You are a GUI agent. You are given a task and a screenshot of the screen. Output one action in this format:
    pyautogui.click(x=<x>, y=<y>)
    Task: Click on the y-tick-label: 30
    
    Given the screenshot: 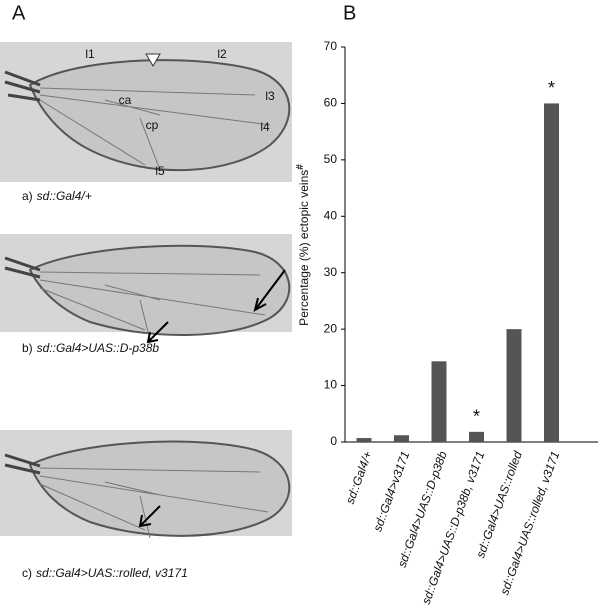 What is the action you would take?
    pyautogui.click(x=331, y=272)
    